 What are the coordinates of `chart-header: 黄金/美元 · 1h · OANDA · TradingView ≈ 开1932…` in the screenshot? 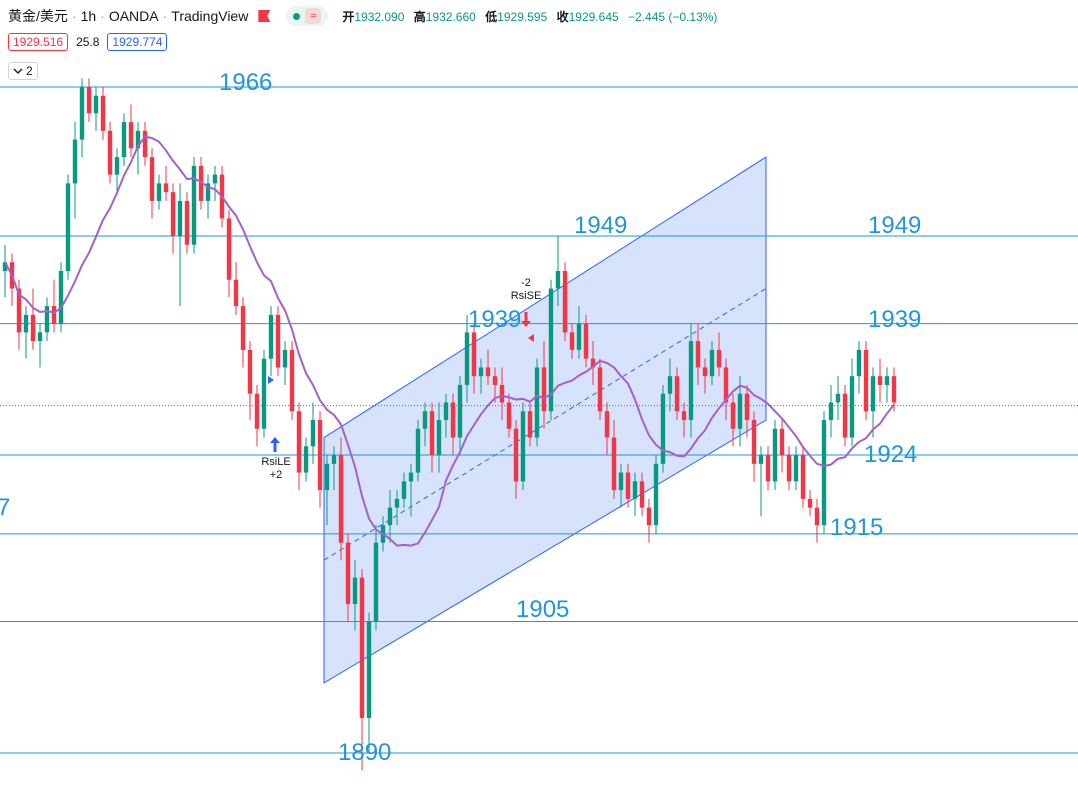 It's located at (365, 16).